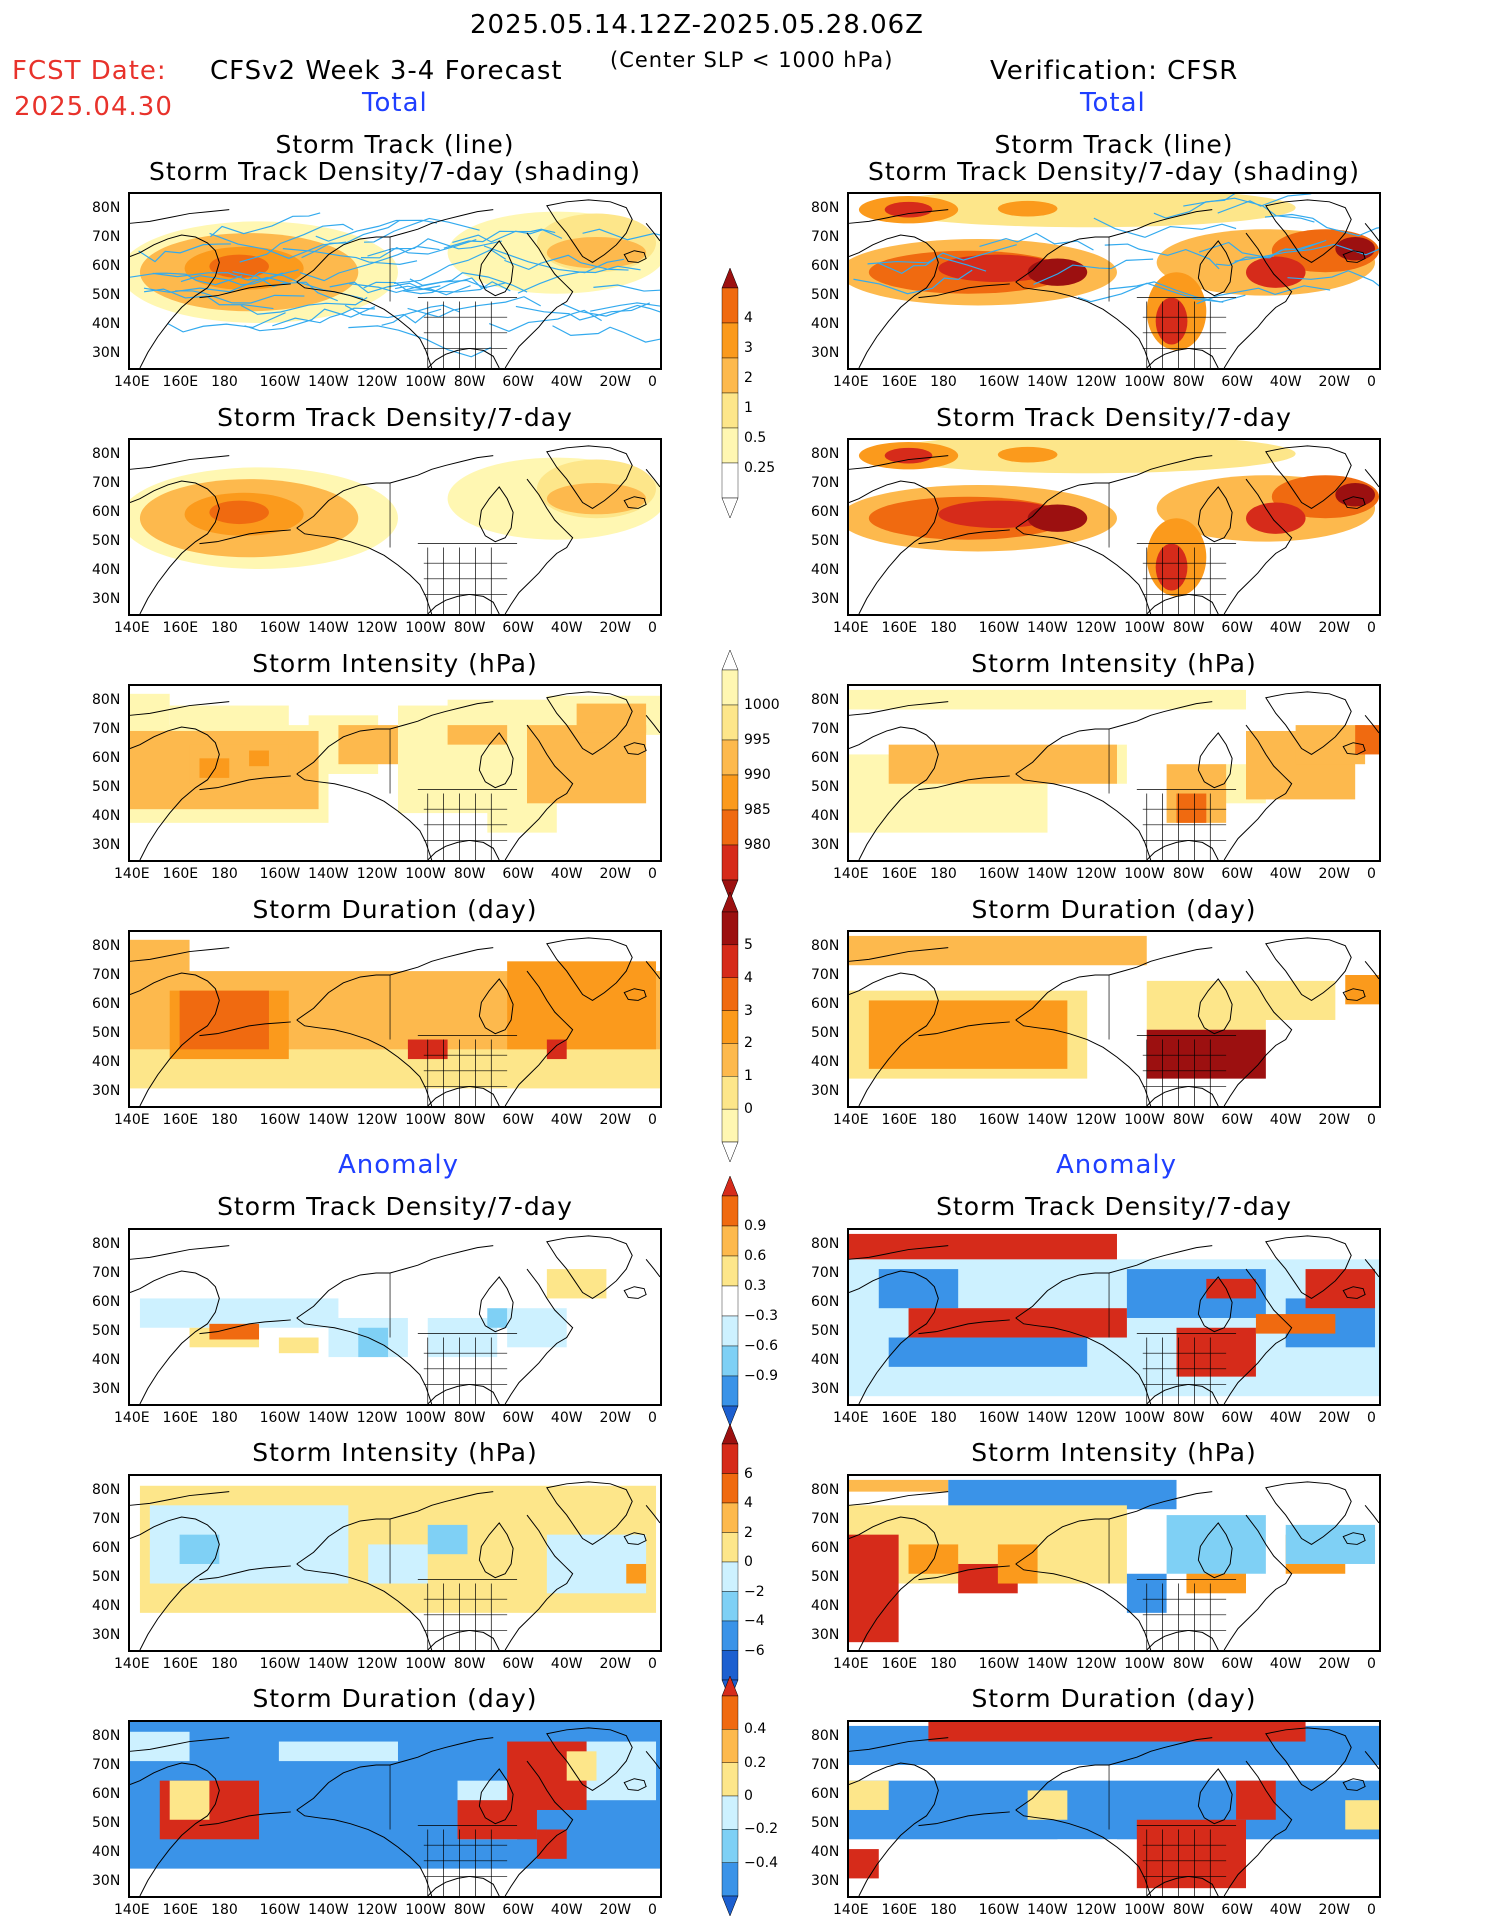 The image size is (1487, 1925). Describe the element at coordinates (1114, 663) in the screenshot. I see `title-intensity-right: Storm Intensity (hPa)` at that location.